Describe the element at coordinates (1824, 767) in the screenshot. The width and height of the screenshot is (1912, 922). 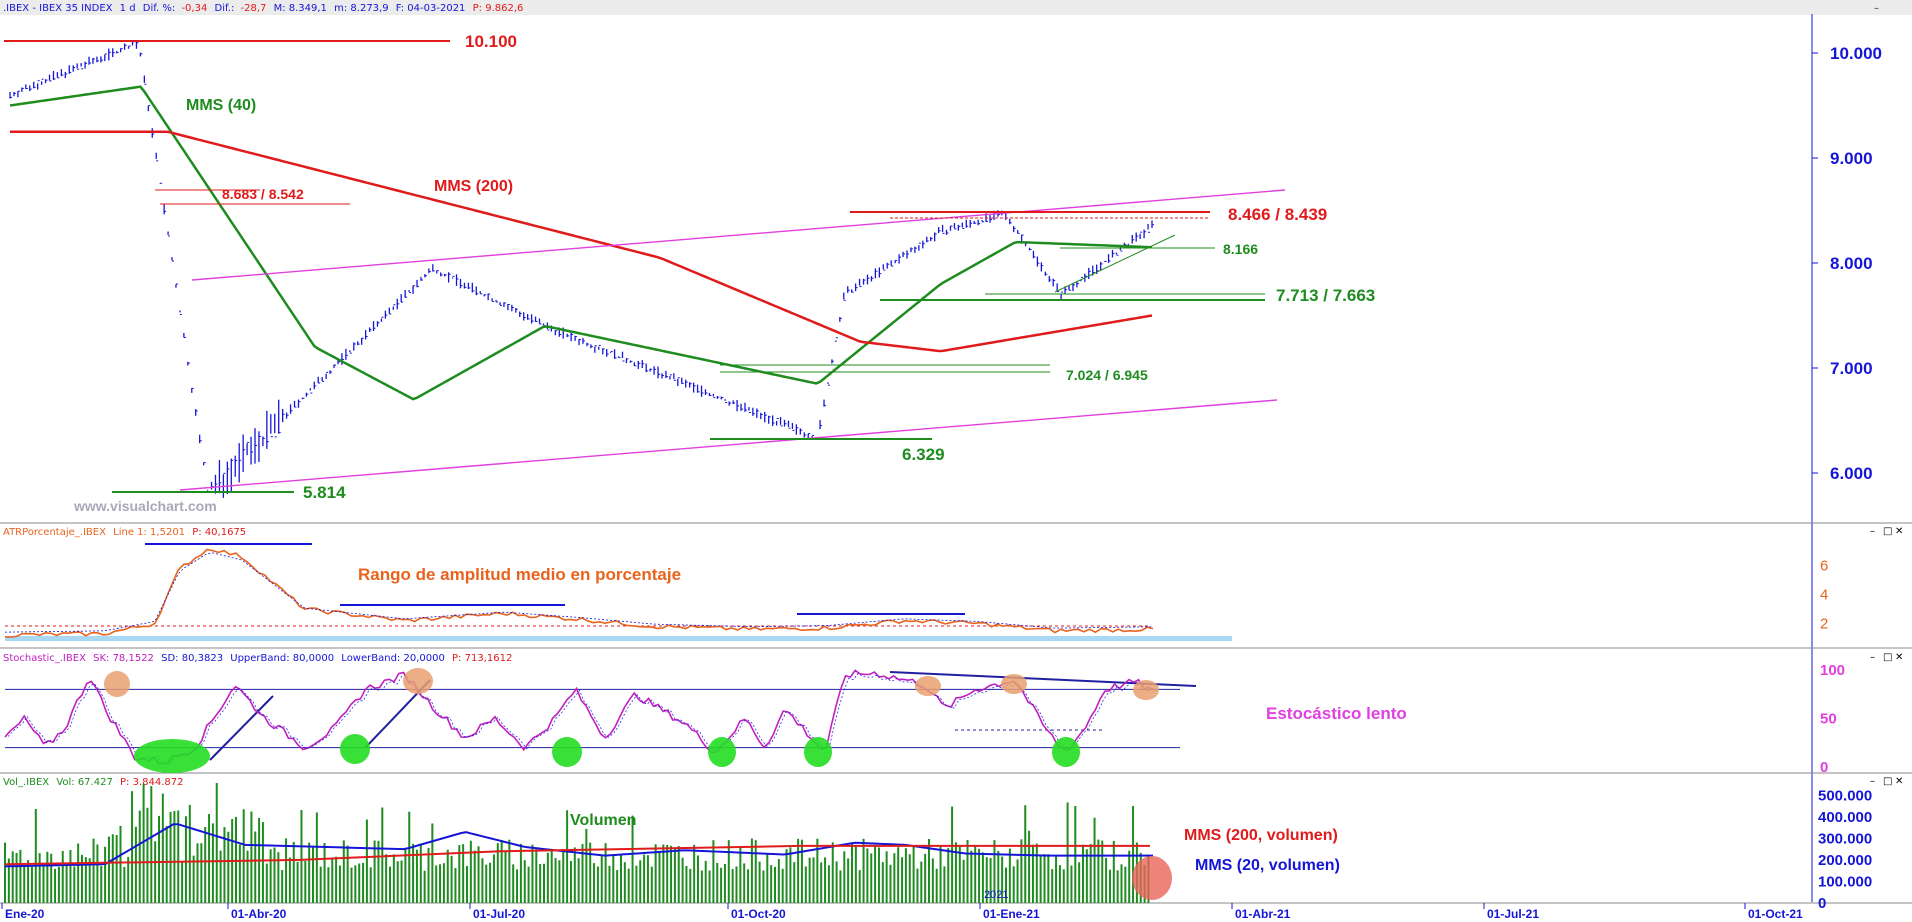
I see `stoch-tick-label: 0` at that location.